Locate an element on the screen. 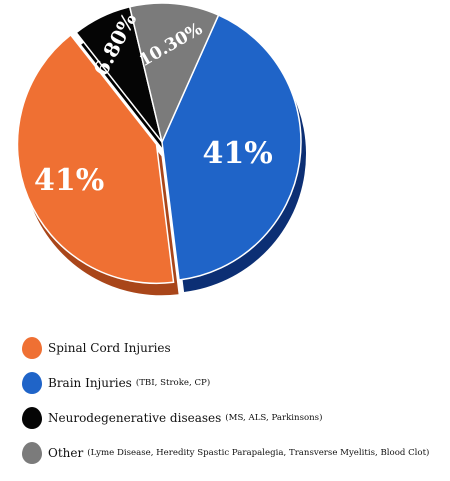 Image resolution: width=450 pixels, height=481 pixels. legend-name: Brain Injuries is located at coordinates (90, 383).